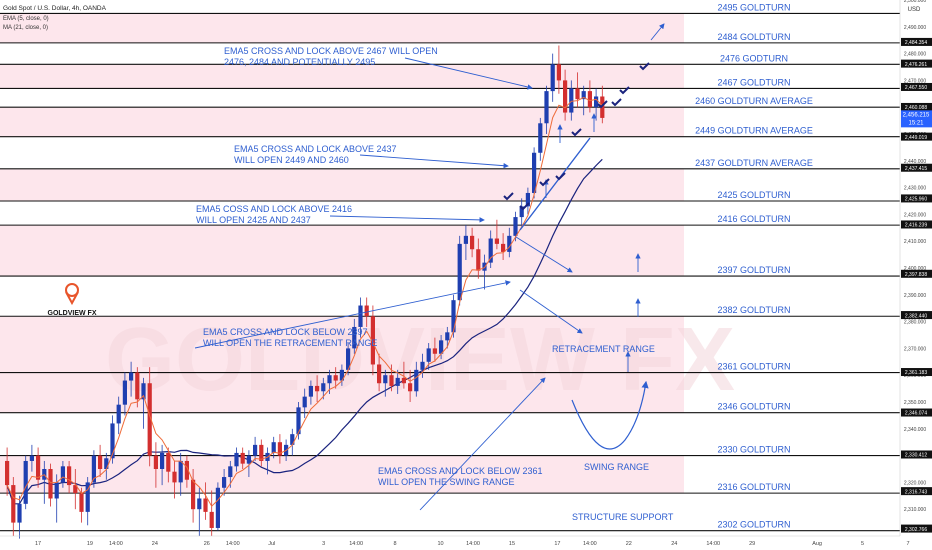 This screenshot has height=550, width=932. Describe the element at coordinates (915, 242) in the screenshot. I see `y-tick-label: 2,410.000` at that location.